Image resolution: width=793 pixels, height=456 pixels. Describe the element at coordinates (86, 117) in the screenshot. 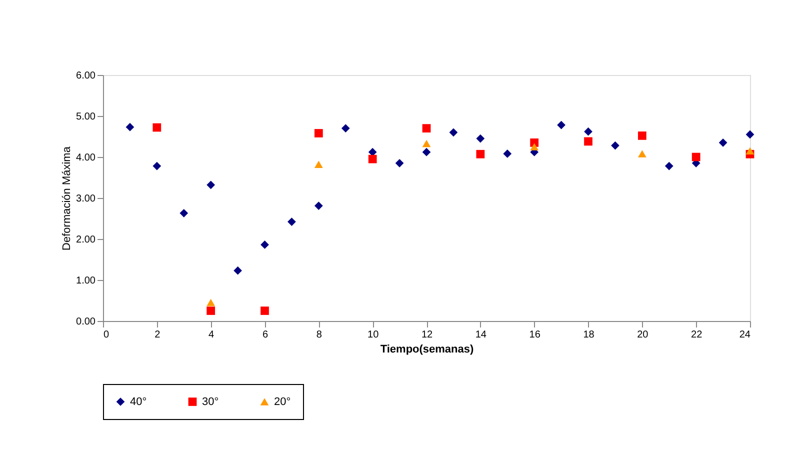

I see `y-tick-label: 5.00` at that location.